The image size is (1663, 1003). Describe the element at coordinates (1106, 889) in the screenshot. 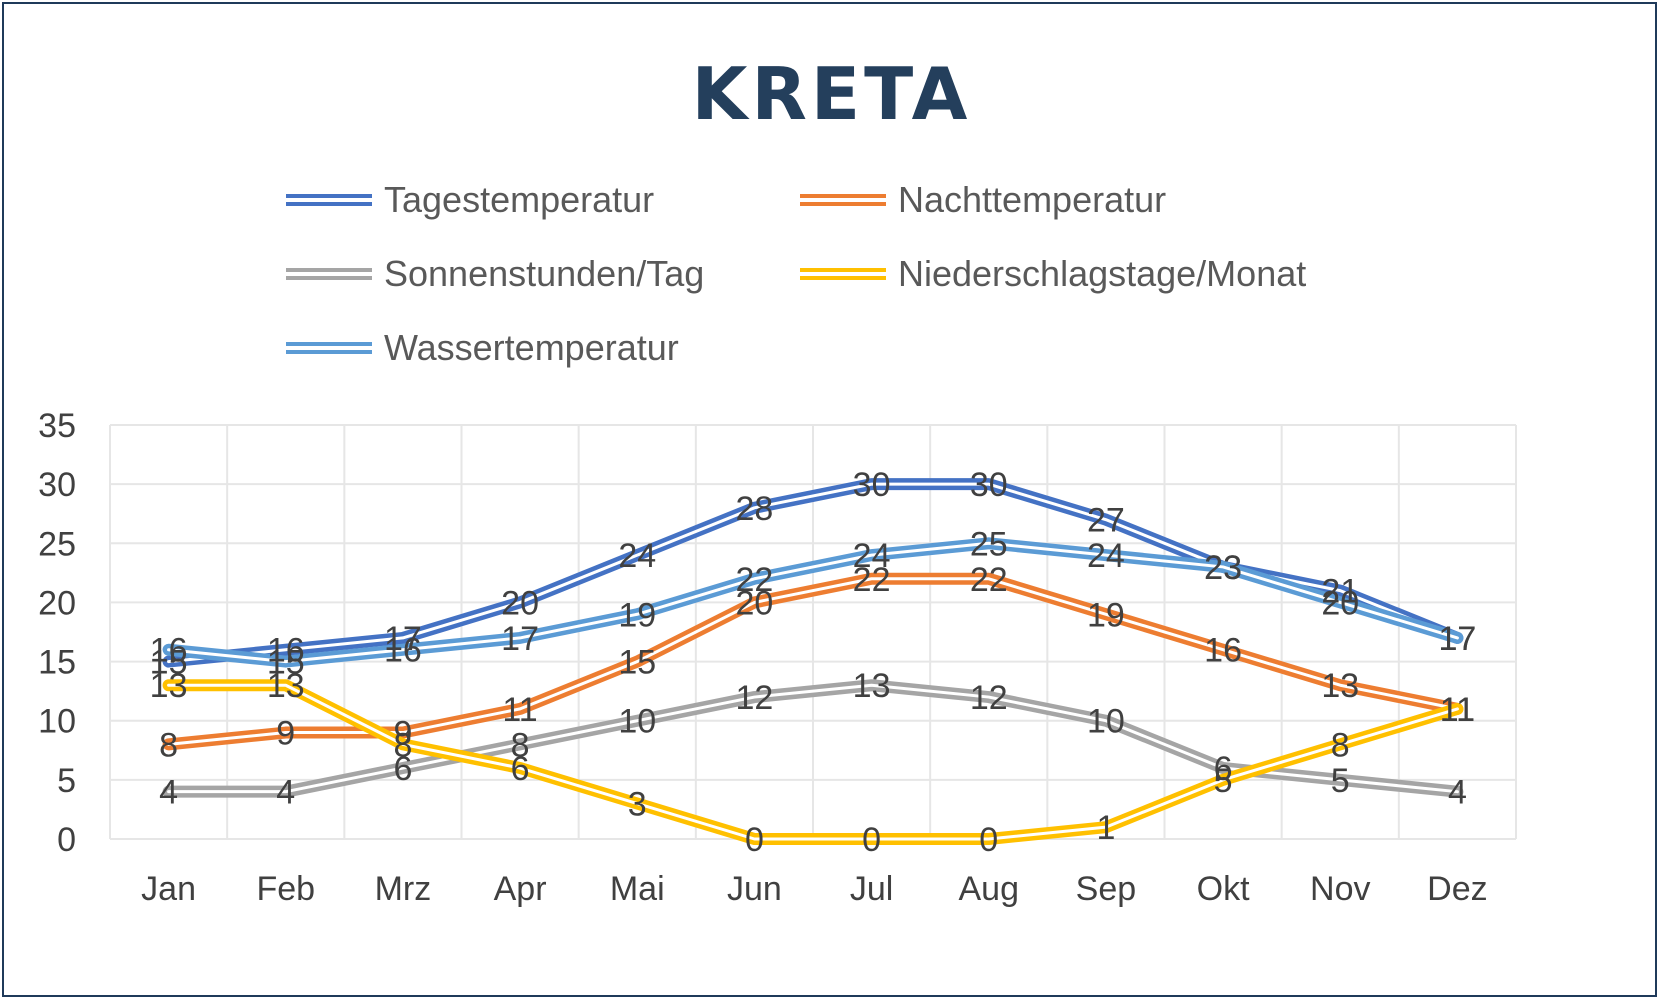

I see `x-tick-label-sep: Sep` at that location.